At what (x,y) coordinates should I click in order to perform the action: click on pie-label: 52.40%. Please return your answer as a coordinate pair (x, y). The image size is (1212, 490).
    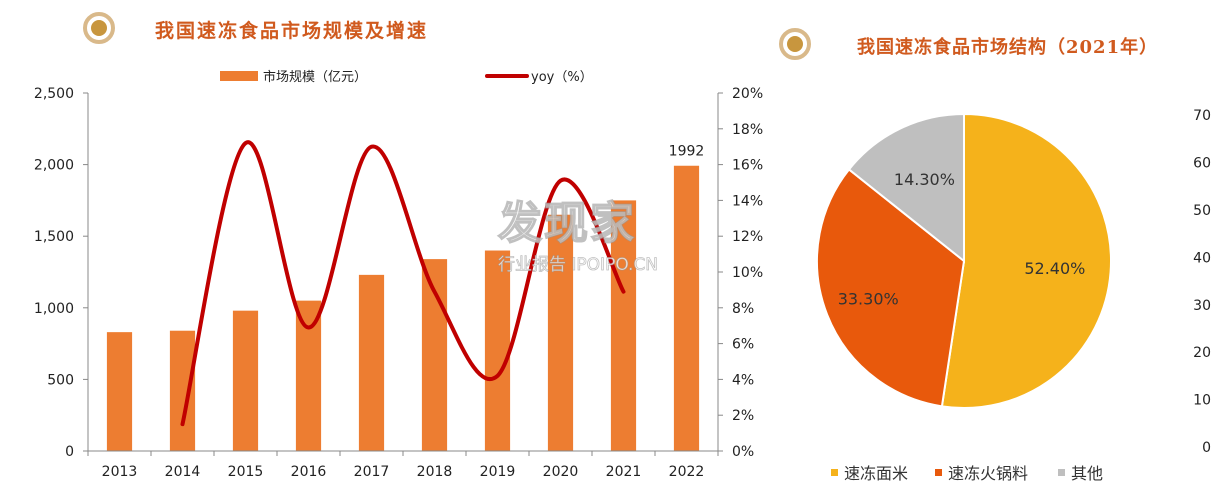
    Looking at the image, I should click on (1054, 268).